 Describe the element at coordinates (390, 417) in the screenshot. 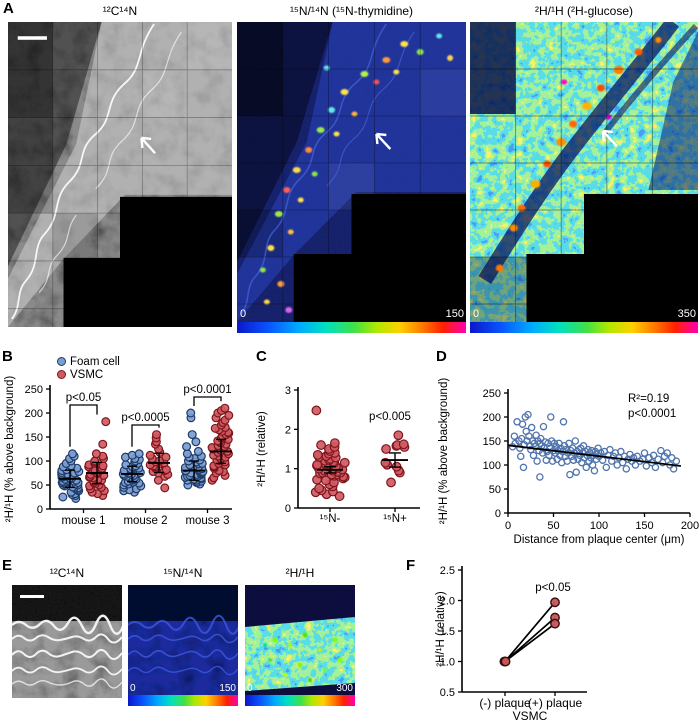

I see `svg-text: p<0.005` at that location.